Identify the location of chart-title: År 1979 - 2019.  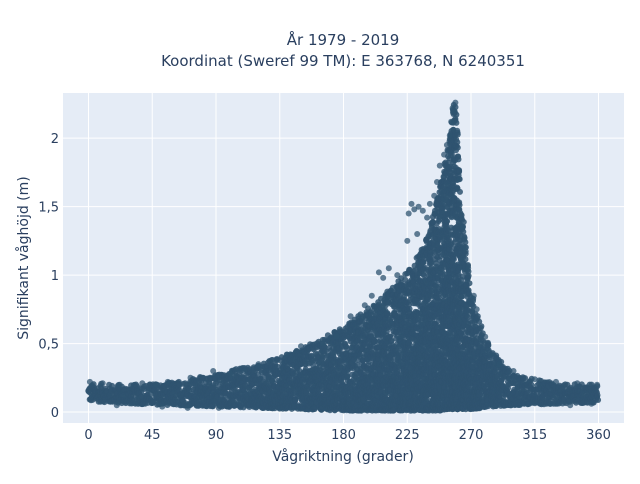
(343, 39).